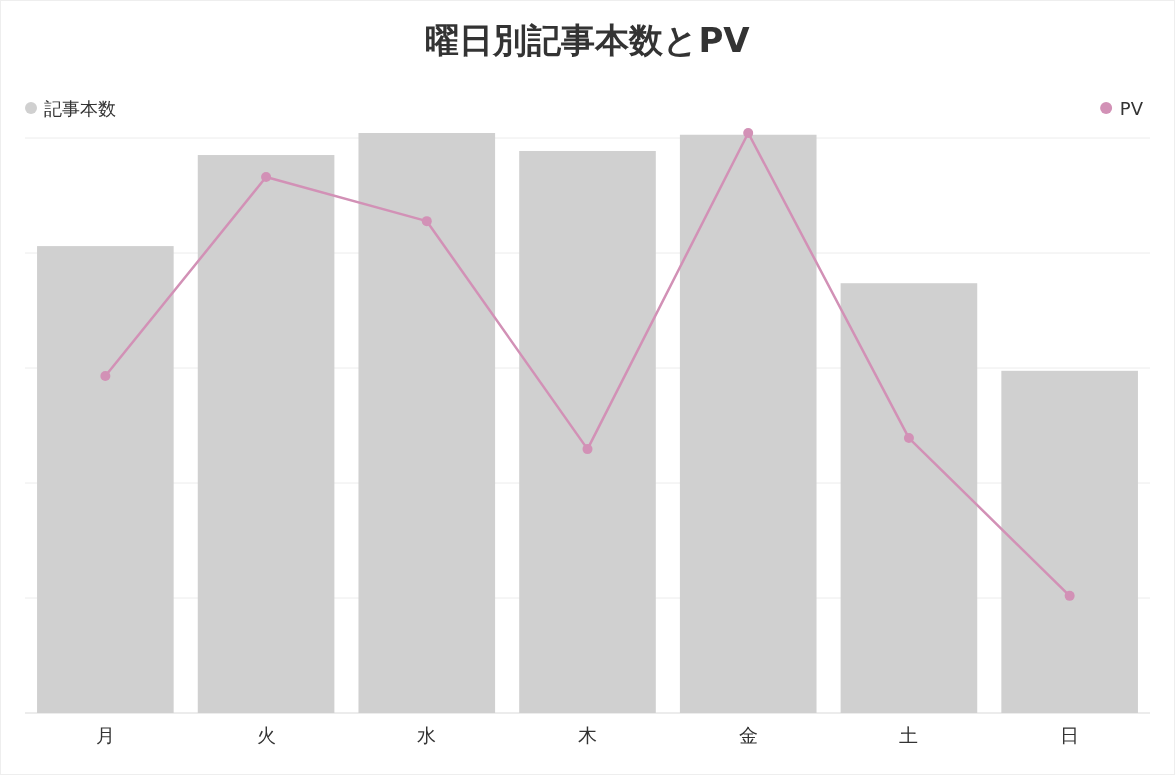 The image size is (1175, 775). I want to click on x-tick-label: 火, so click(266, 735).